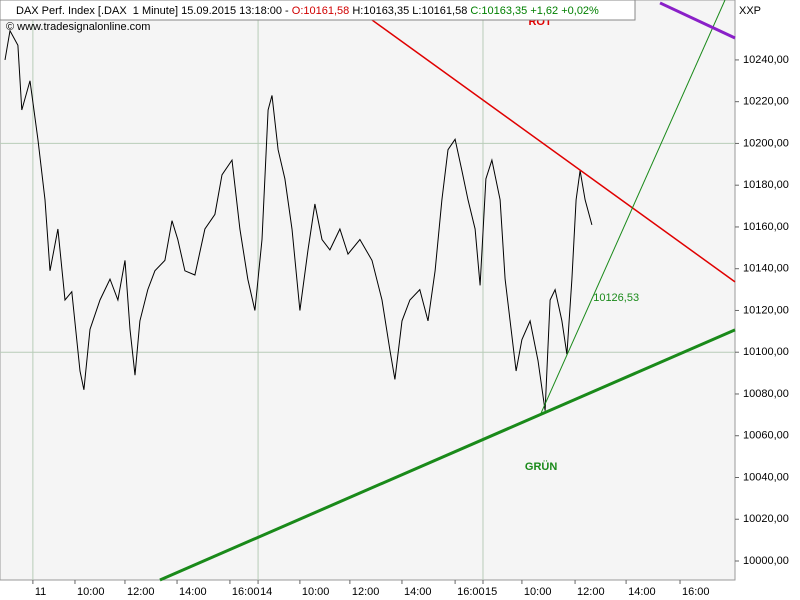  What do you see at coordinates (78, 27) in the screenshot?
I see `copyright: © www.tradesignalonline.com` at bounding box center [78, 27].